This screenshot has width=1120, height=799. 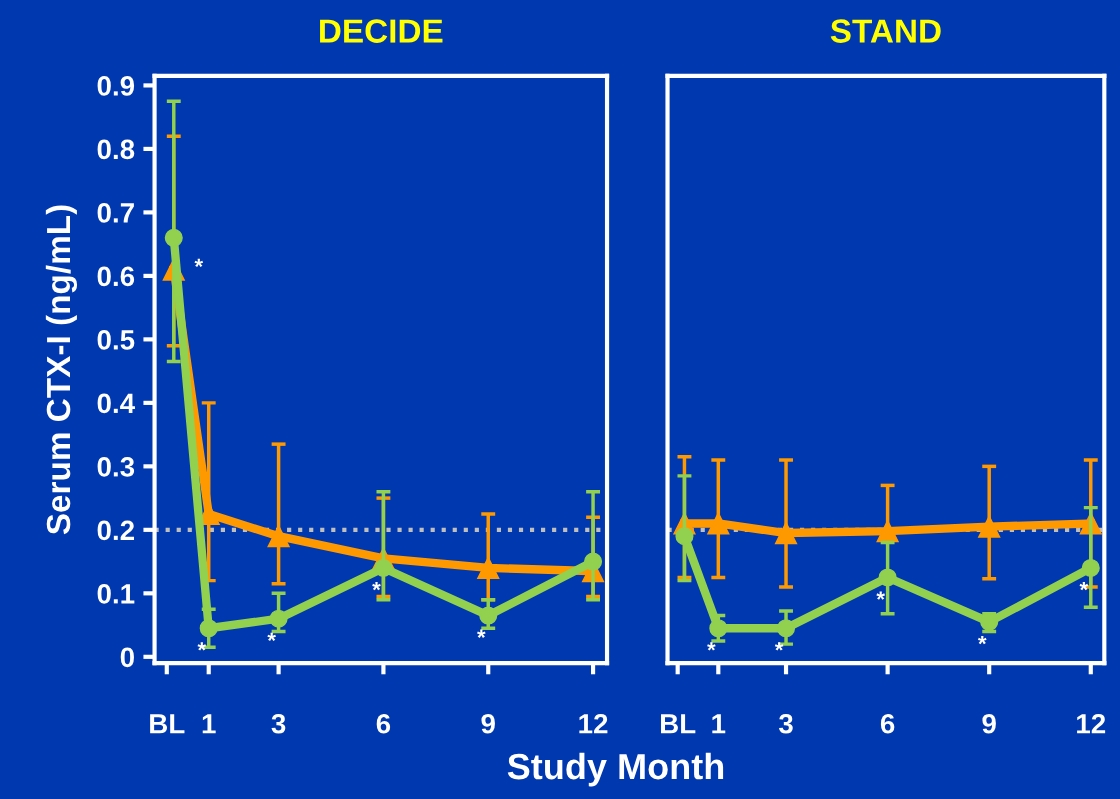 What do you see at coordinates (116, 340) in the screenshot?
I see `y-tick-label: 0.5` at bounding box center [116, 340].